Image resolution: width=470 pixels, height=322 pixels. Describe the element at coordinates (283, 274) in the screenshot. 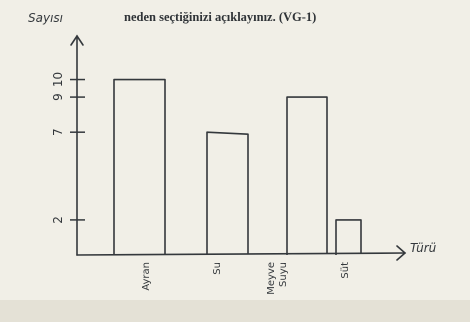

I see `category-label-part: Suyu` at that location.